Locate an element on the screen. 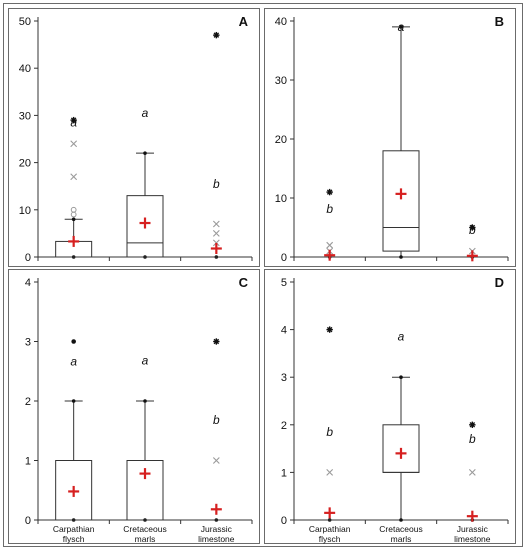  panel-letter: B is located at coordinates (499, 21).